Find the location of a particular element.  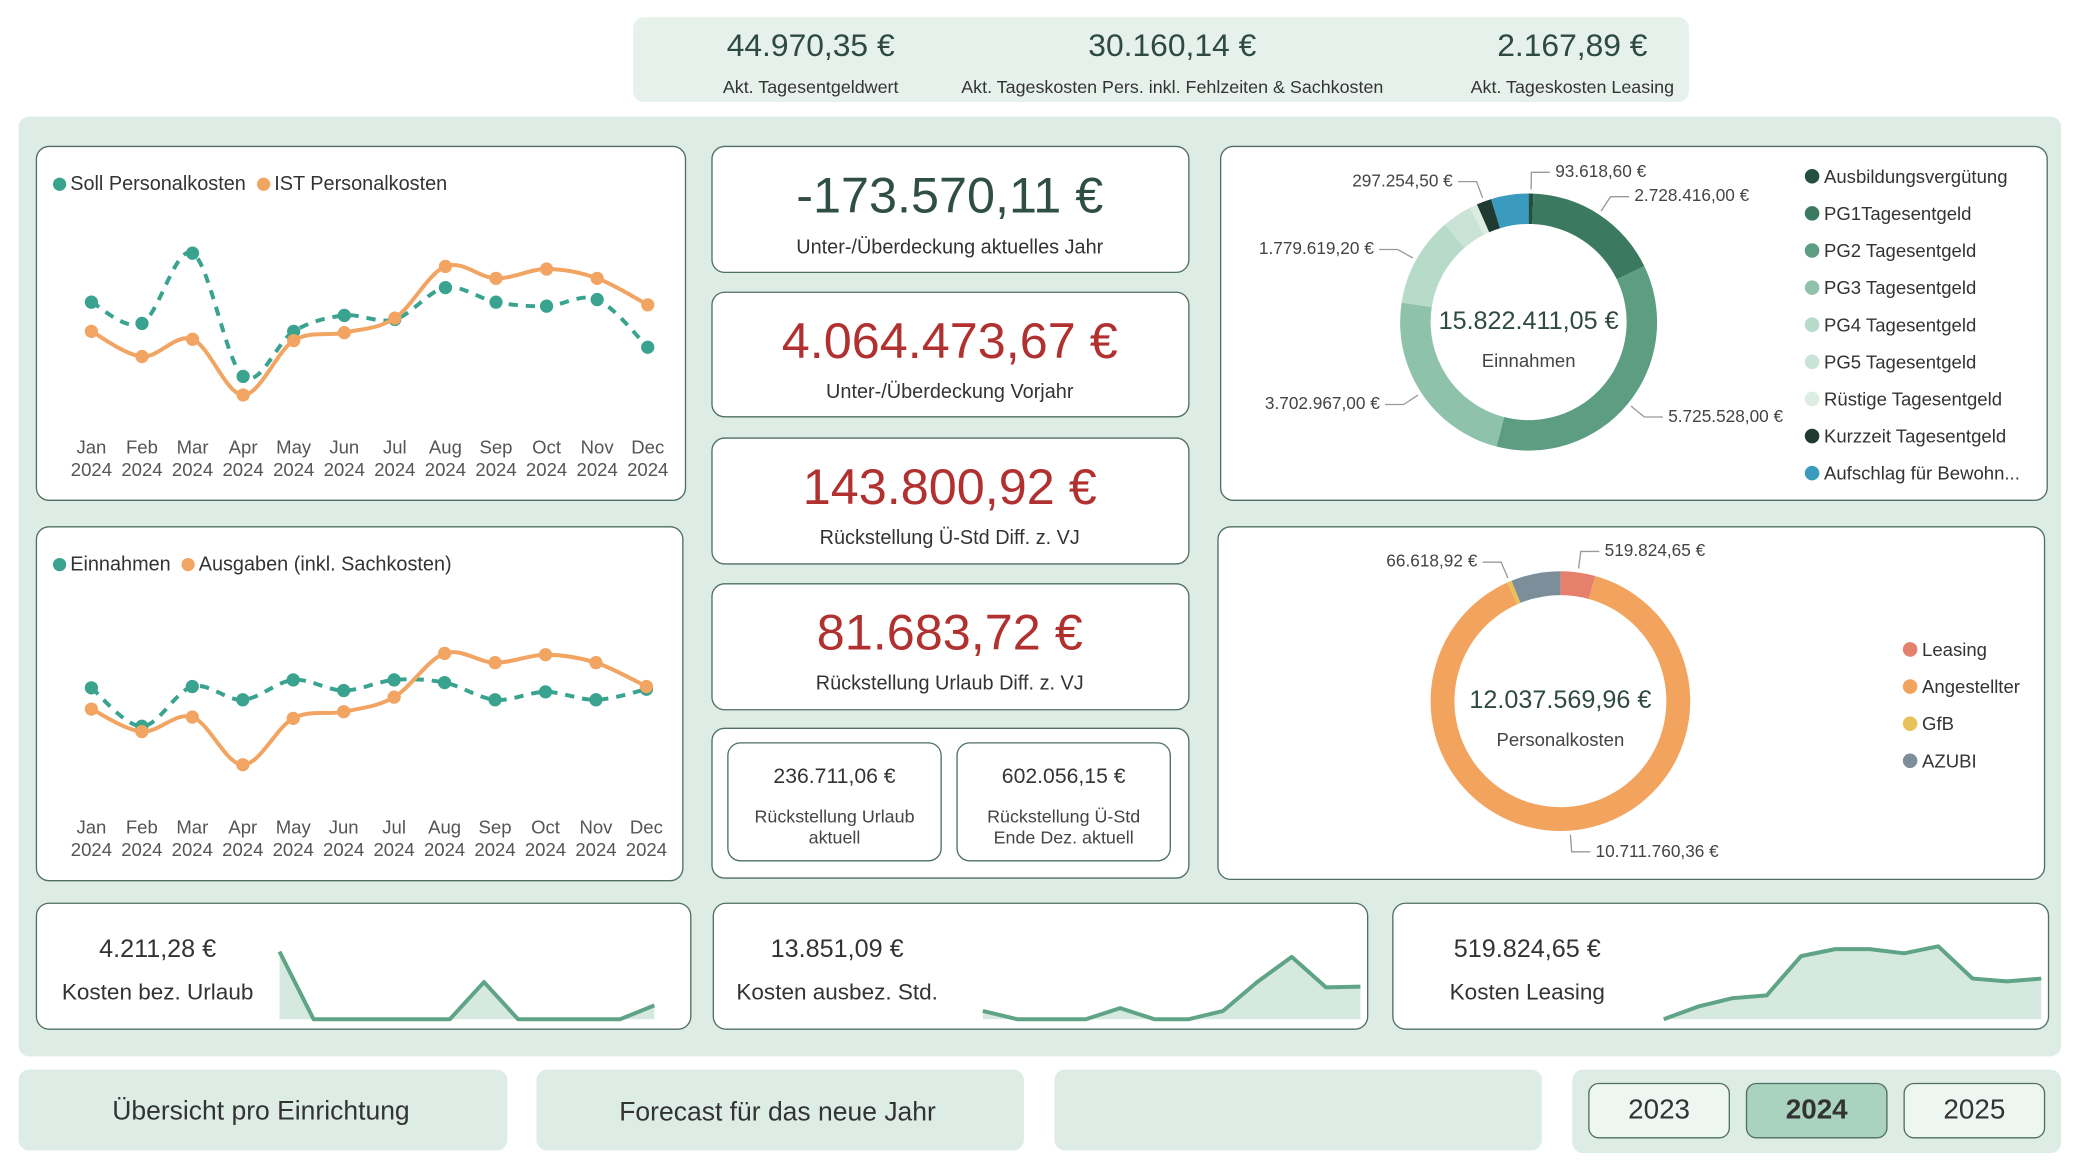

year-button: 2023 is located at coordinates (1659, 1110).